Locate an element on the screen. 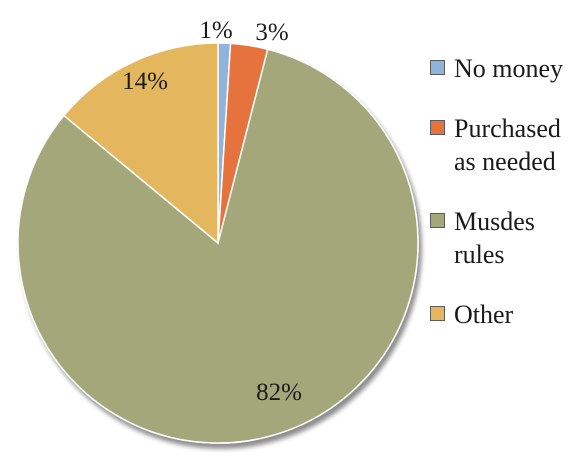 The height and width of the screenshot is (458, 587). legend-label: Other is located at coordinates (484, 314).